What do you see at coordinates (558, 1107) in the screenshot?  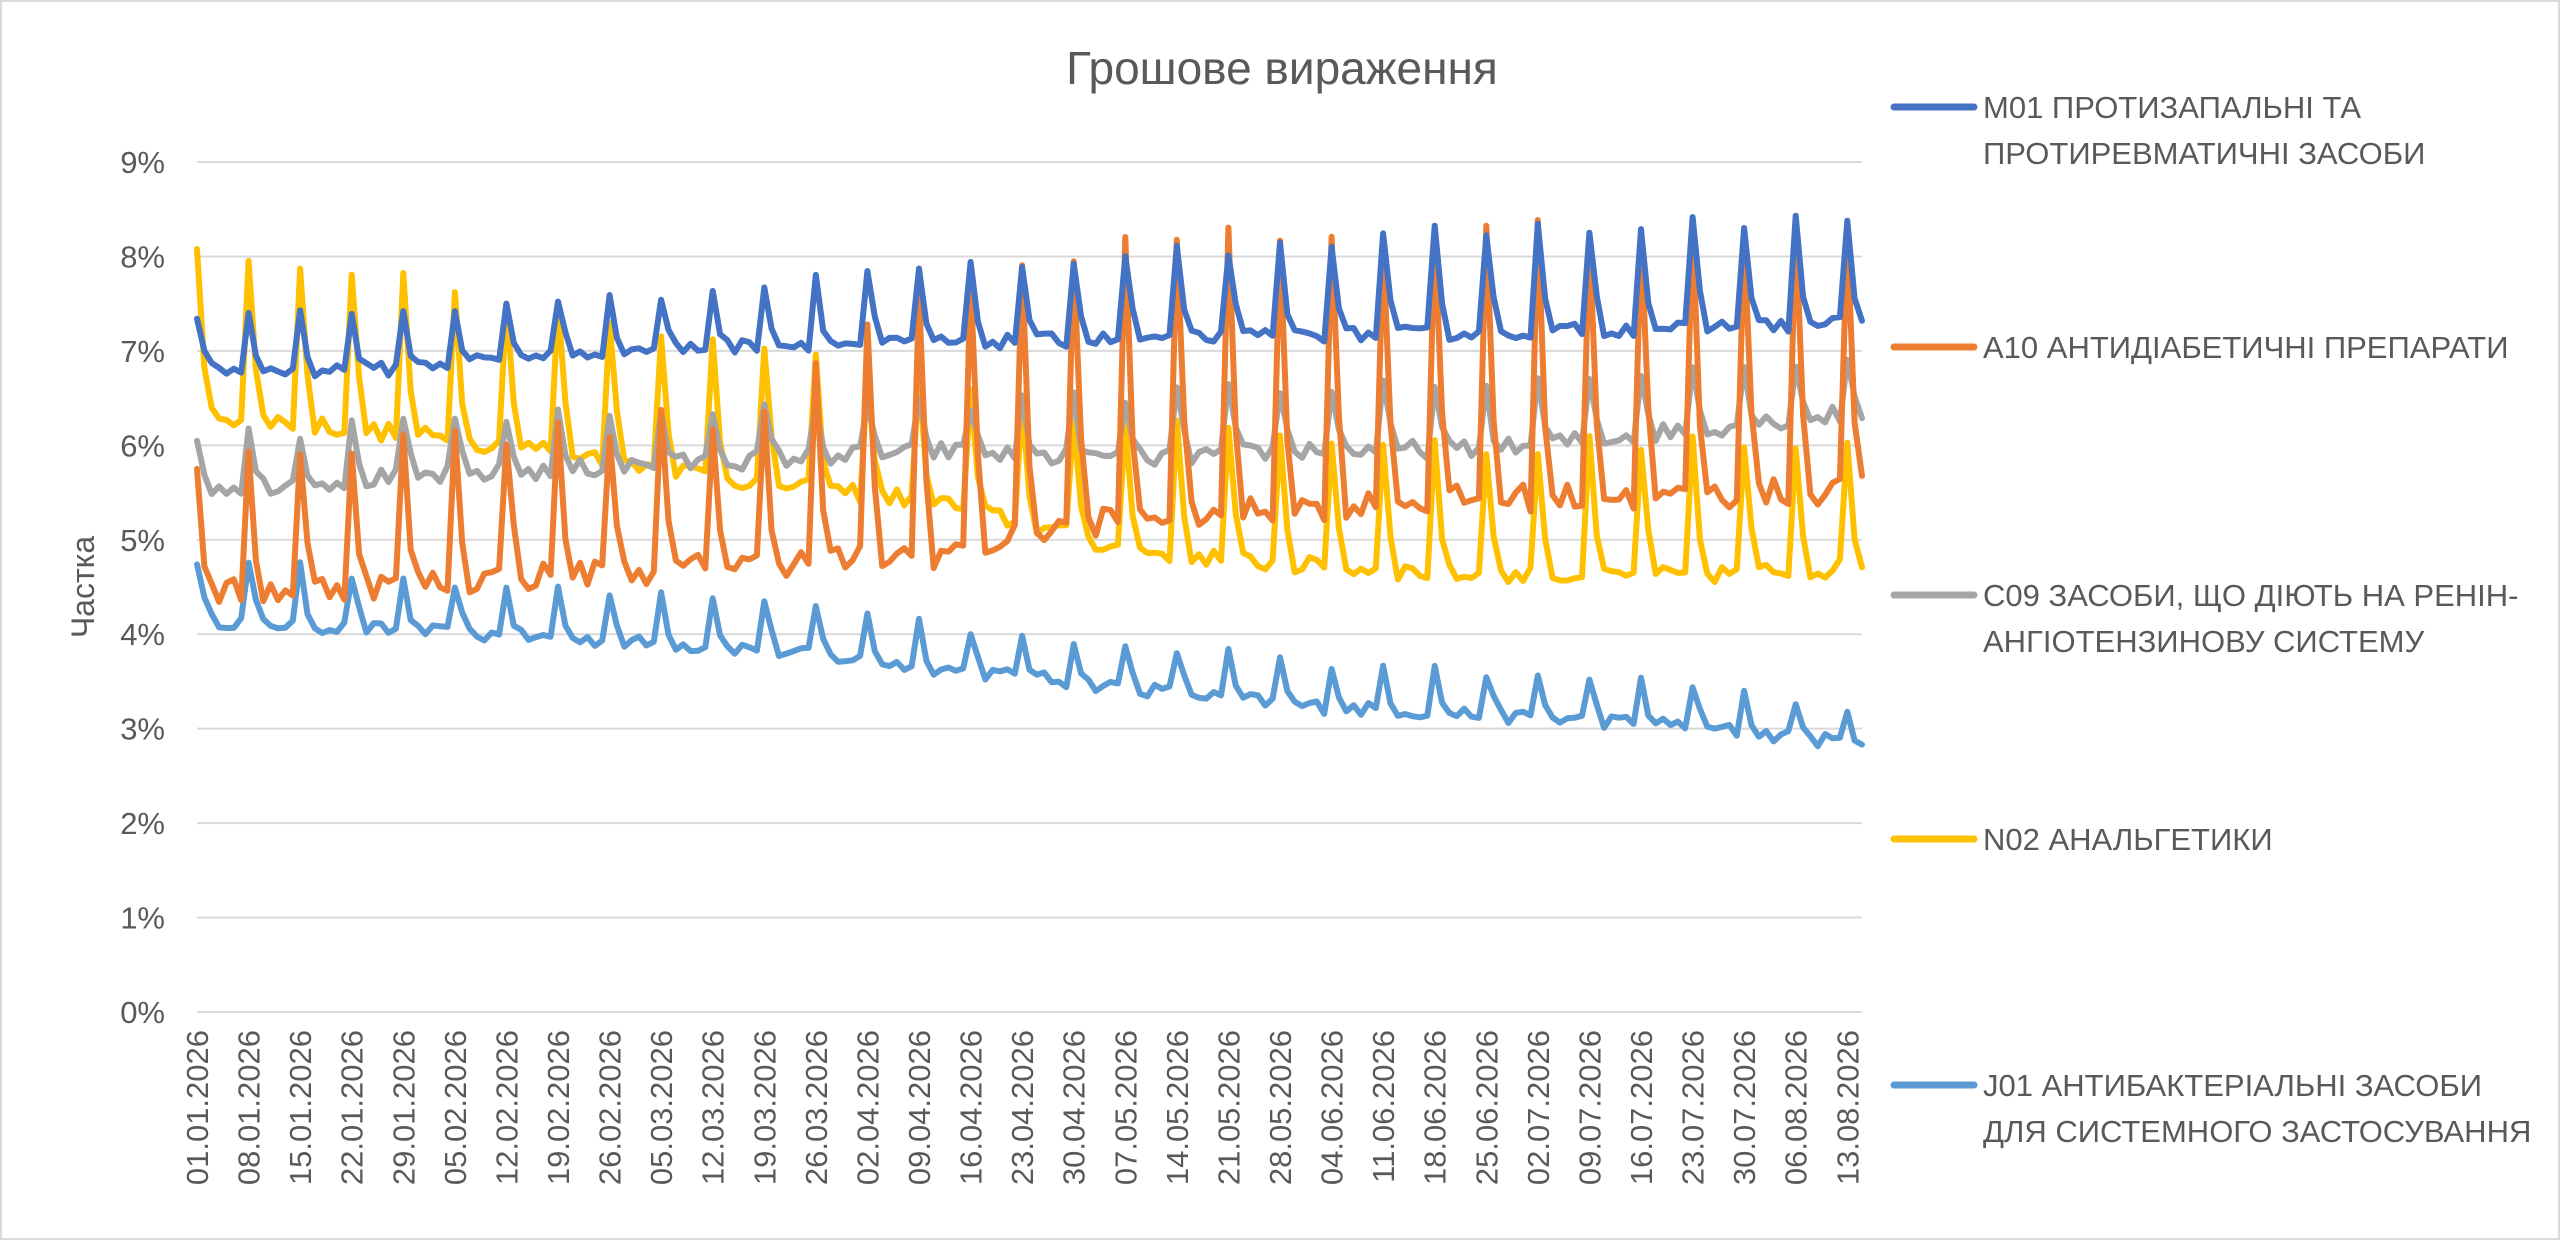 I see `x-tick-label: 19.02.2026` at bounding box center [558, 1107].